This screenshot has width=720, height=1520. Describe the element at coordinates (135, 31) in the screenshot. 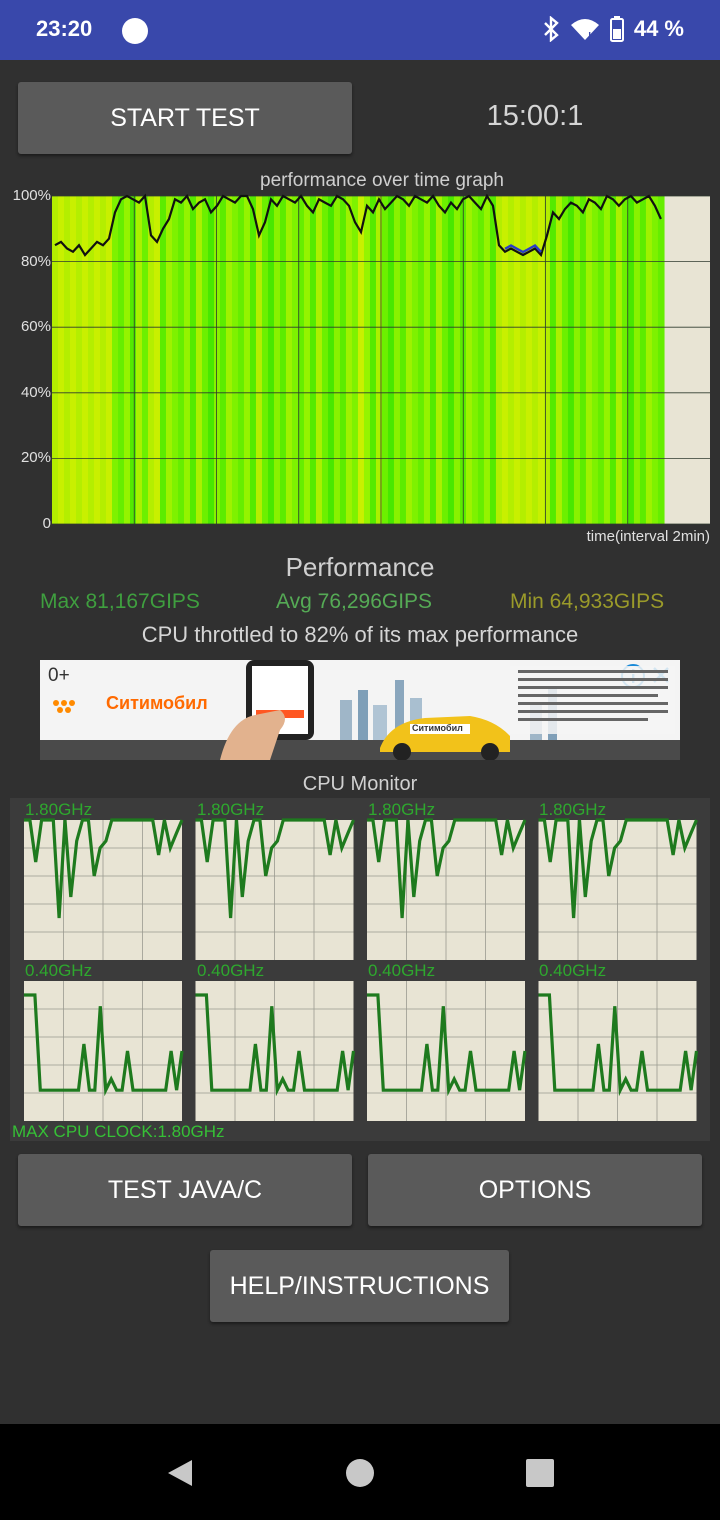

I see `notification-dot-icon` at that location.